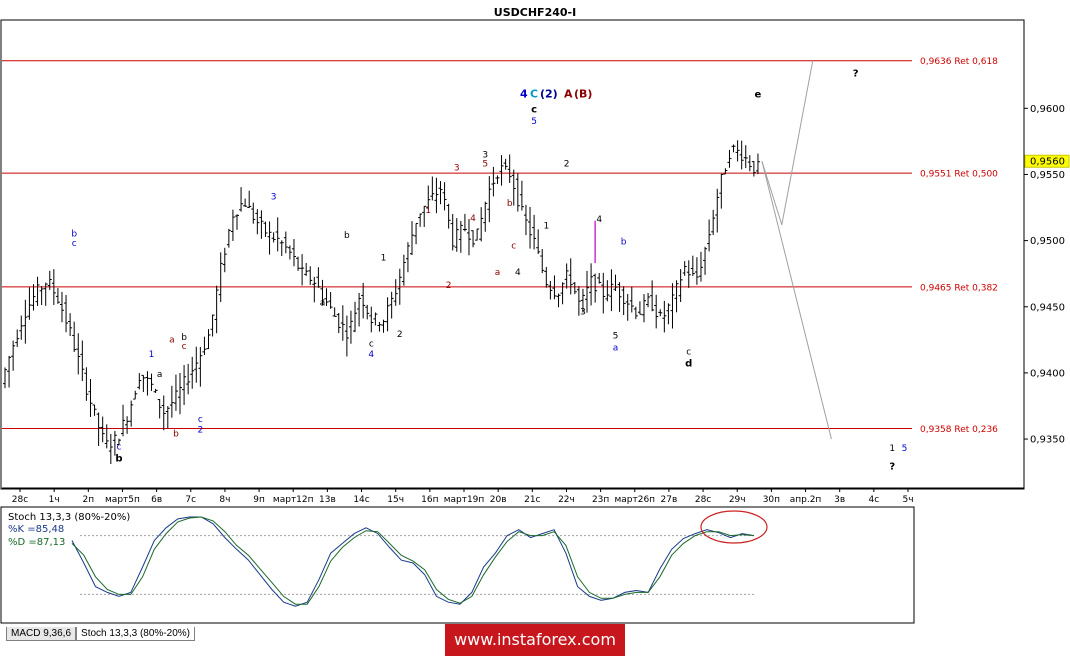 The width and height of the screenshot is (1070, 656). I want to click on x-tick-label: 1ч, so click(54, 500).